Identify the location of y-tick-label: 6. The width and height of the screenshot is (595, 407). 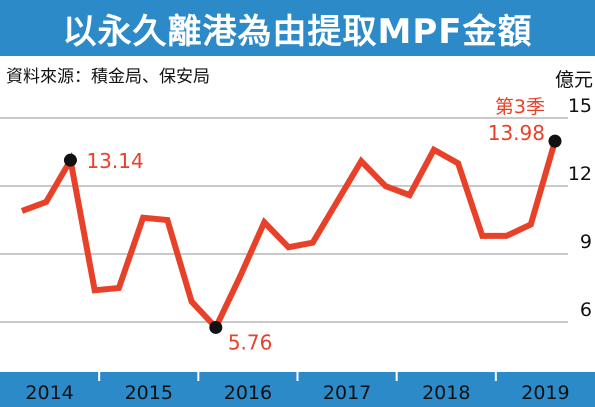
(586, 310).